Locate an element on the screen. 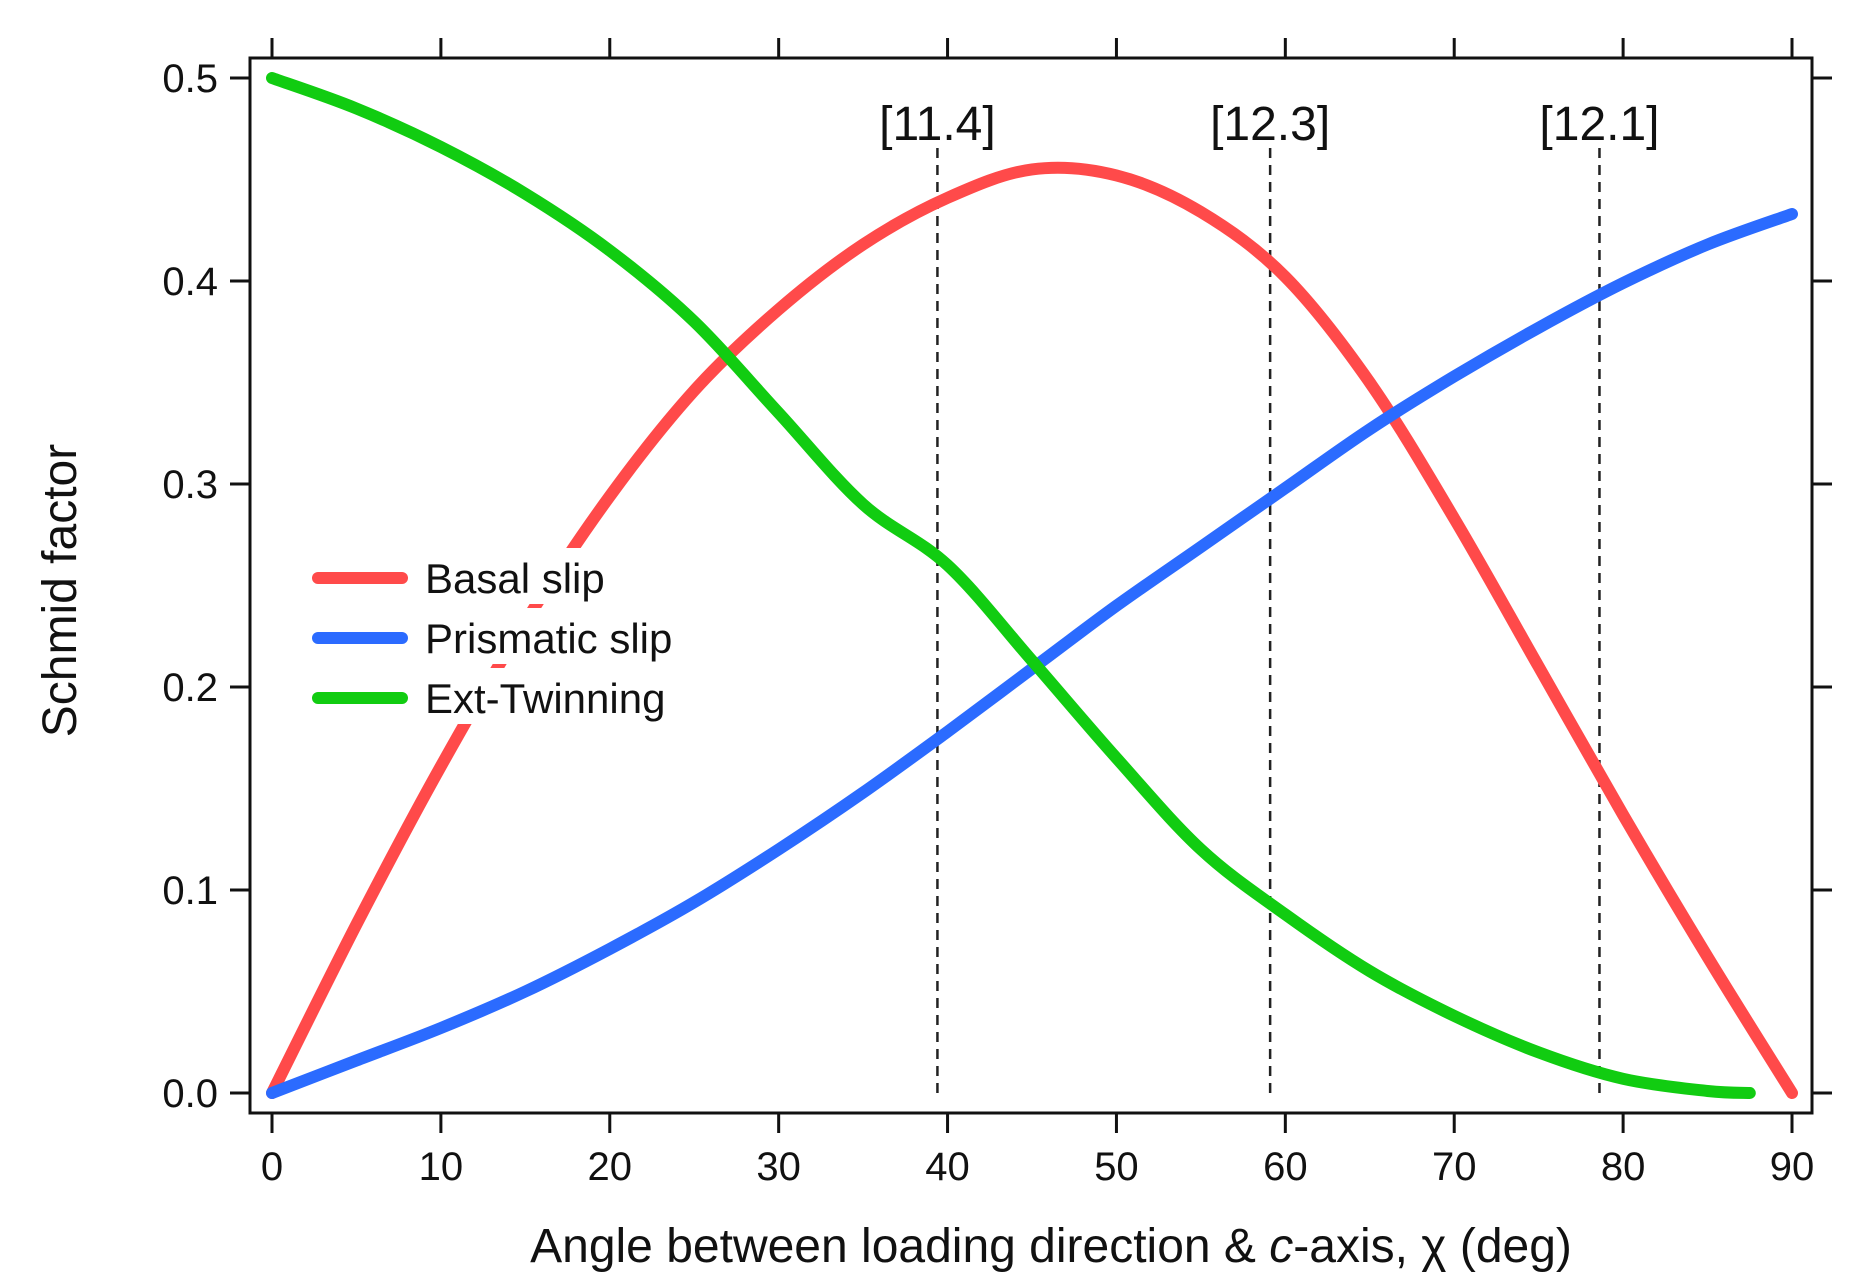 The height and width of the screenshot is (1288, 1852). x-tick-label: 30 is located at coordinates (778, 1167).